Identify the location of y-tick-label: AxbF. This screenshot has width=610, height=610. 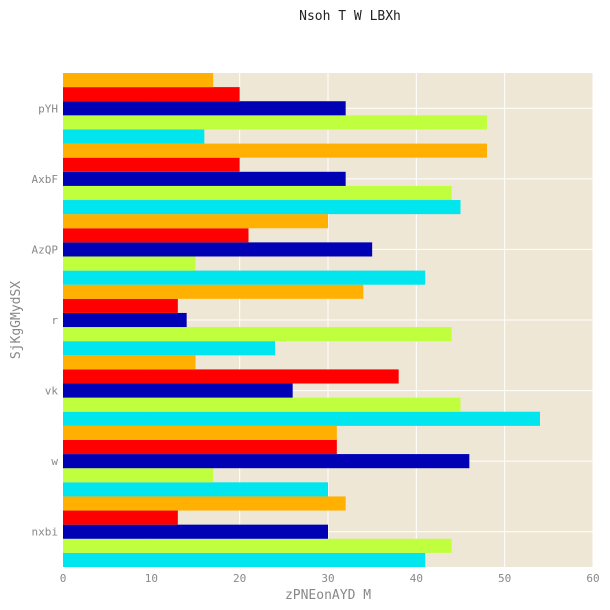
(45, 179).